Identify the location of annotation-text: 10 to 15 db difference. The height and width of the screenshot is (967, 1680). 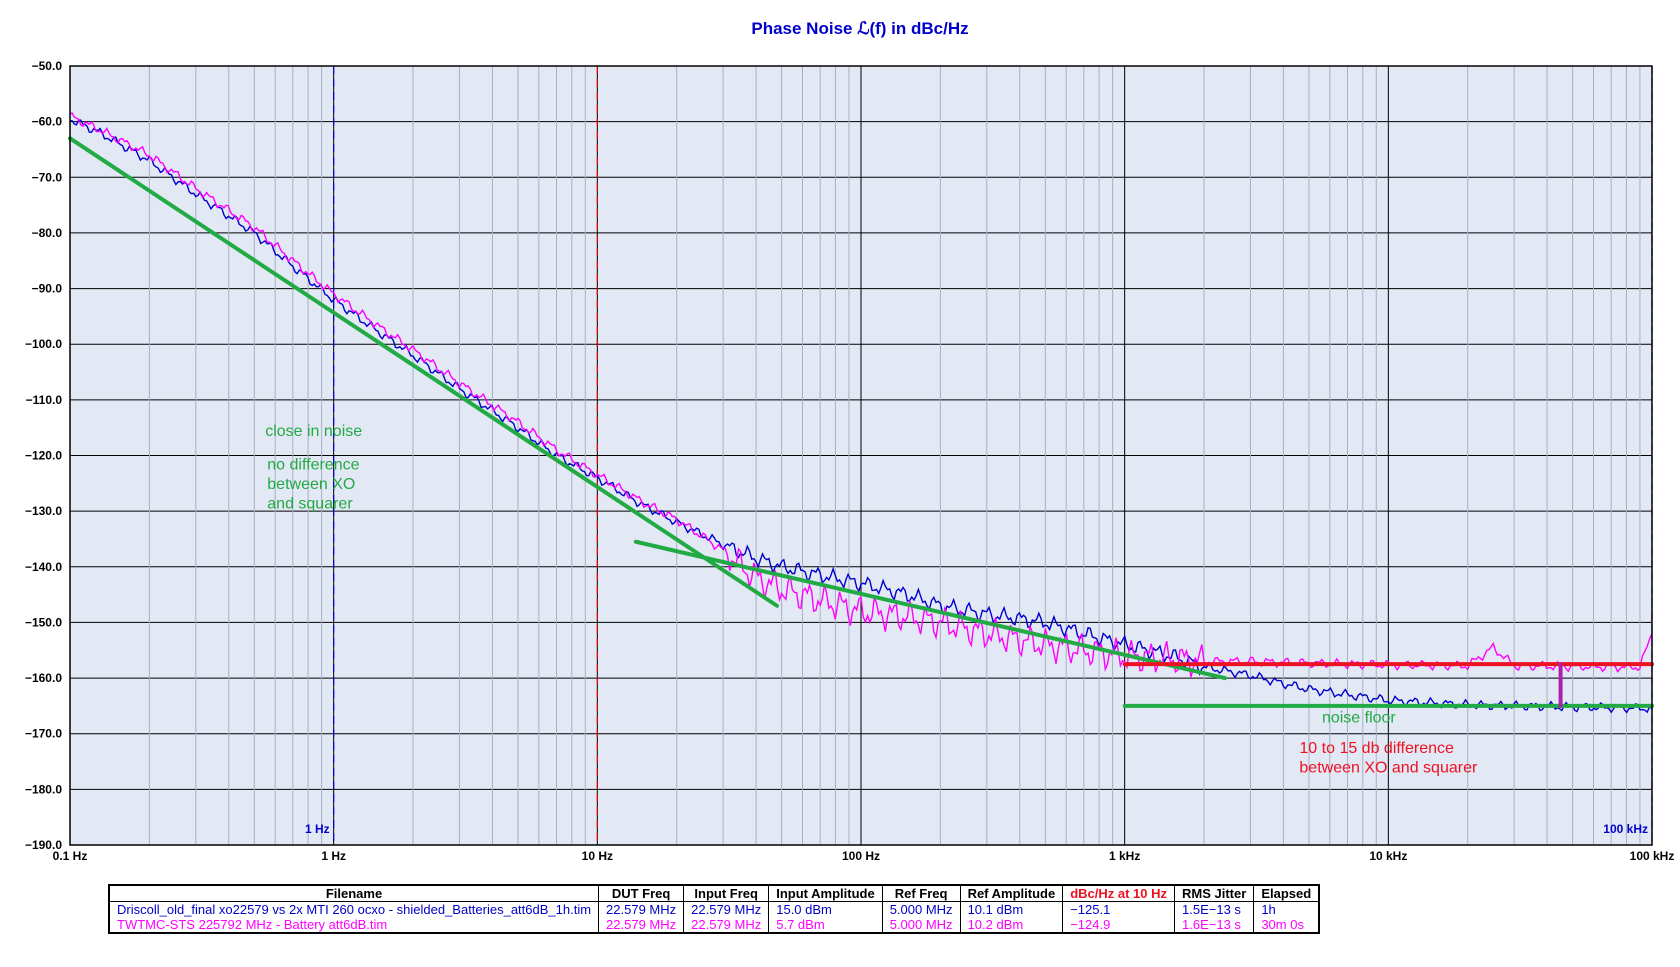
(1376, 748).